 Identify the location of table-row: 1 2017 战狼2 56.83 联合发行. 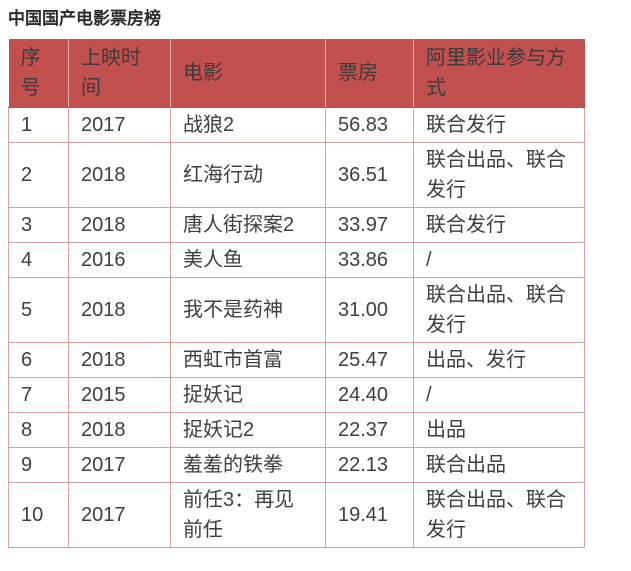
(296, 125).